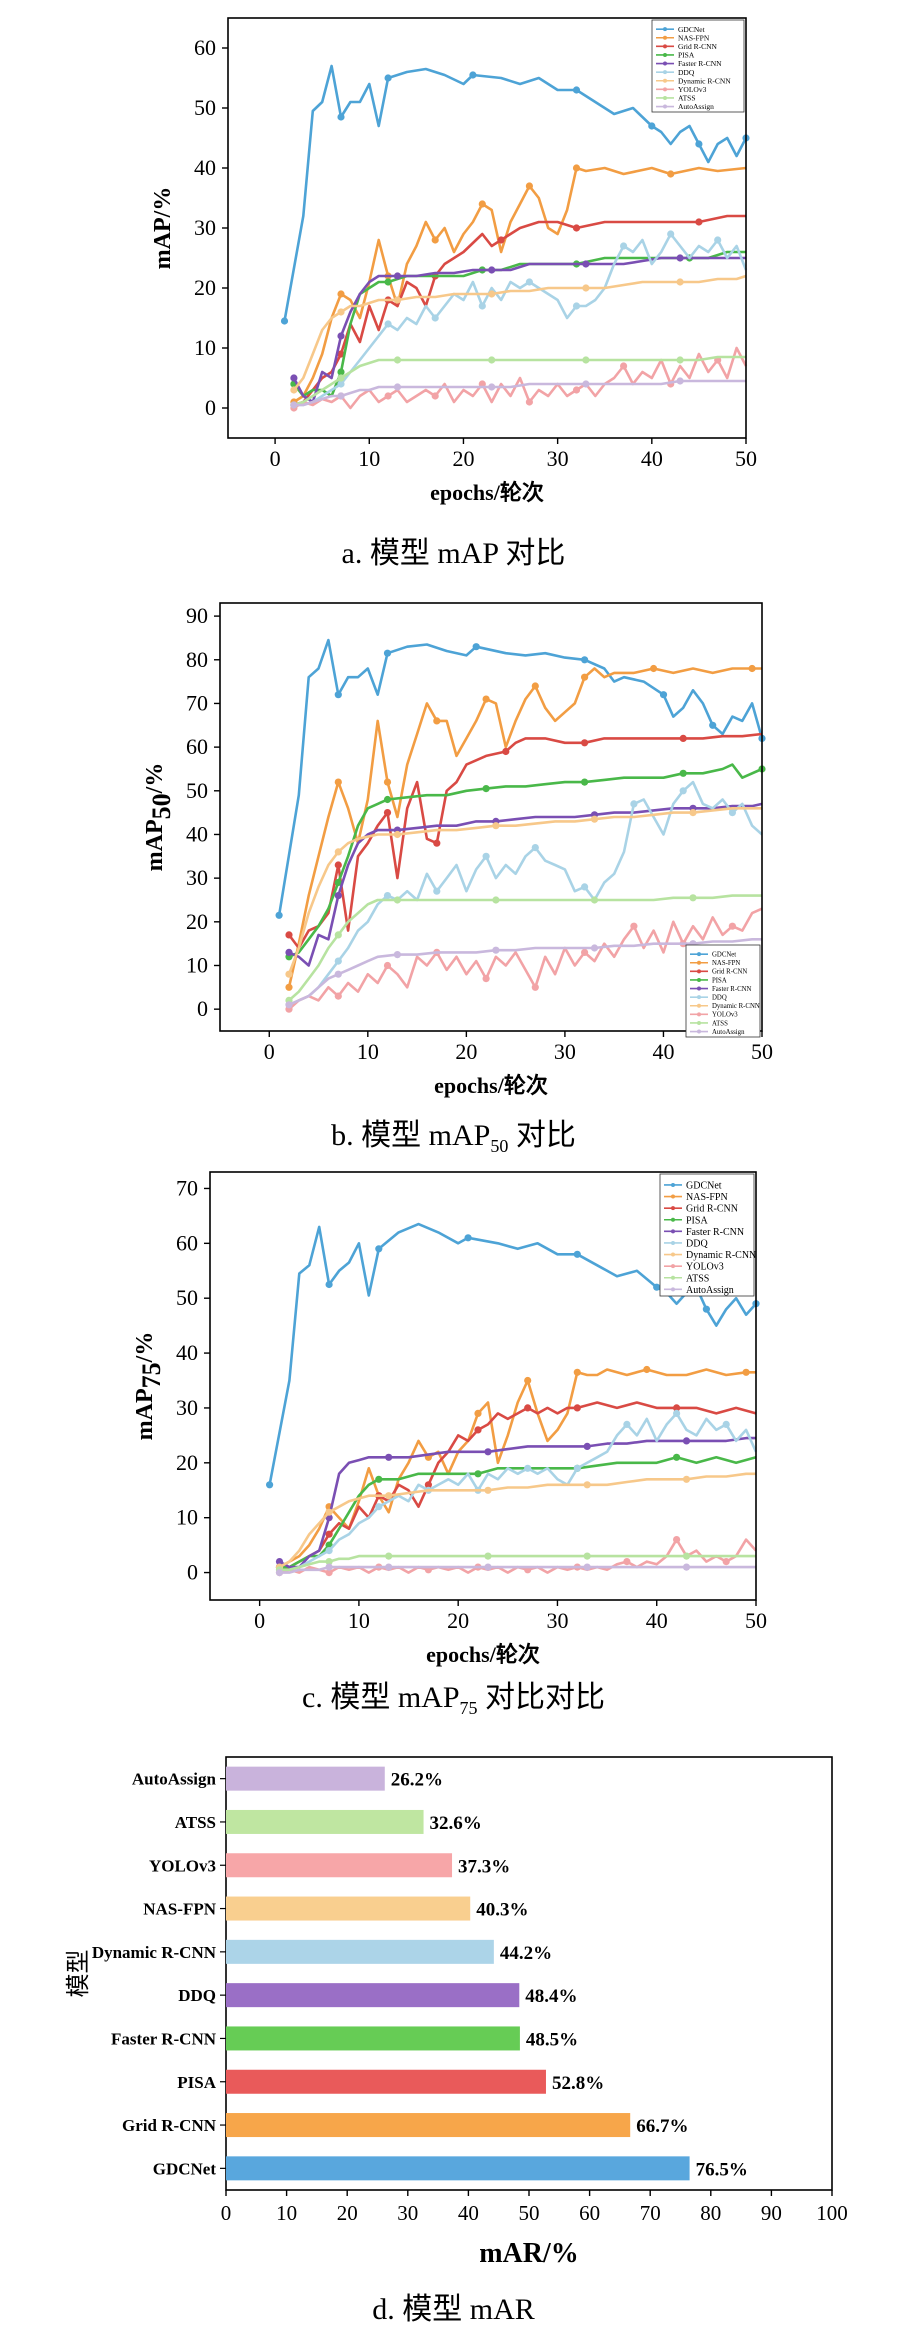  I want to click on caption-c: c. 模型 mAP75 对比对比, so click(453, 1699).